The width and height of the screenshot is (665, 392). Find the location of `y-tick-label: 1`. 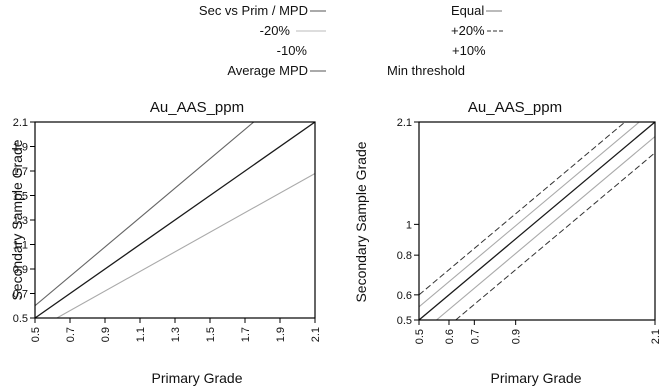

y-tick-label: 1 is located at coordinates (409, 225).